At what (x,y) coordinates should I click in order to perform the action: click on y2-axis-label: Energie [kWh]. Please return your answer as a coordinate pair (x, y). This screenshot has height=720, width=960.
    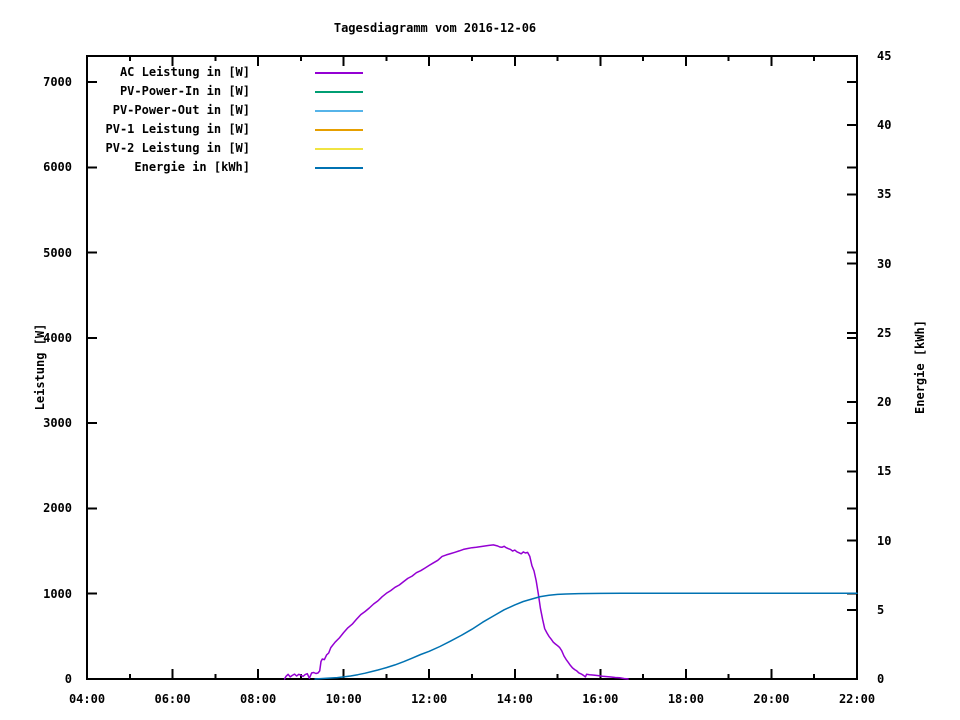
    Looking at the image, I should click on (920, 367).